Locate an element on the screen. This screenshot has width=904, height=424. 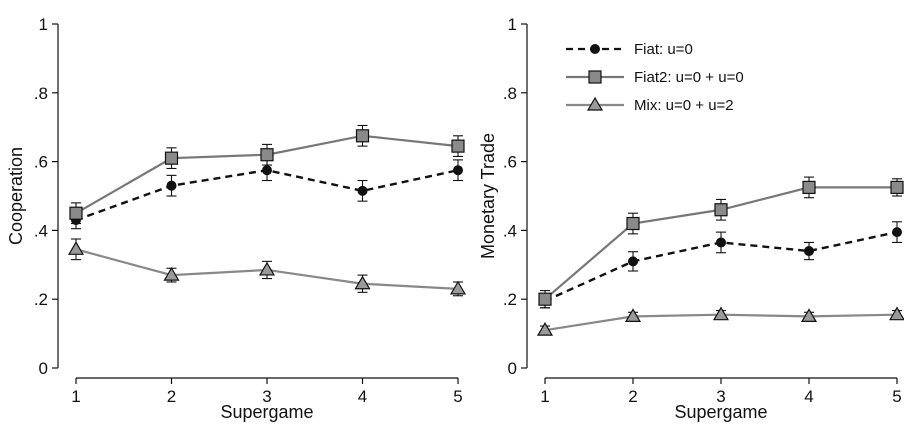
legend: Fiat: u=0 Fiat2: u=0 + u=0 Mix: u=0 + u=2 is located at coordinates (655, 77).